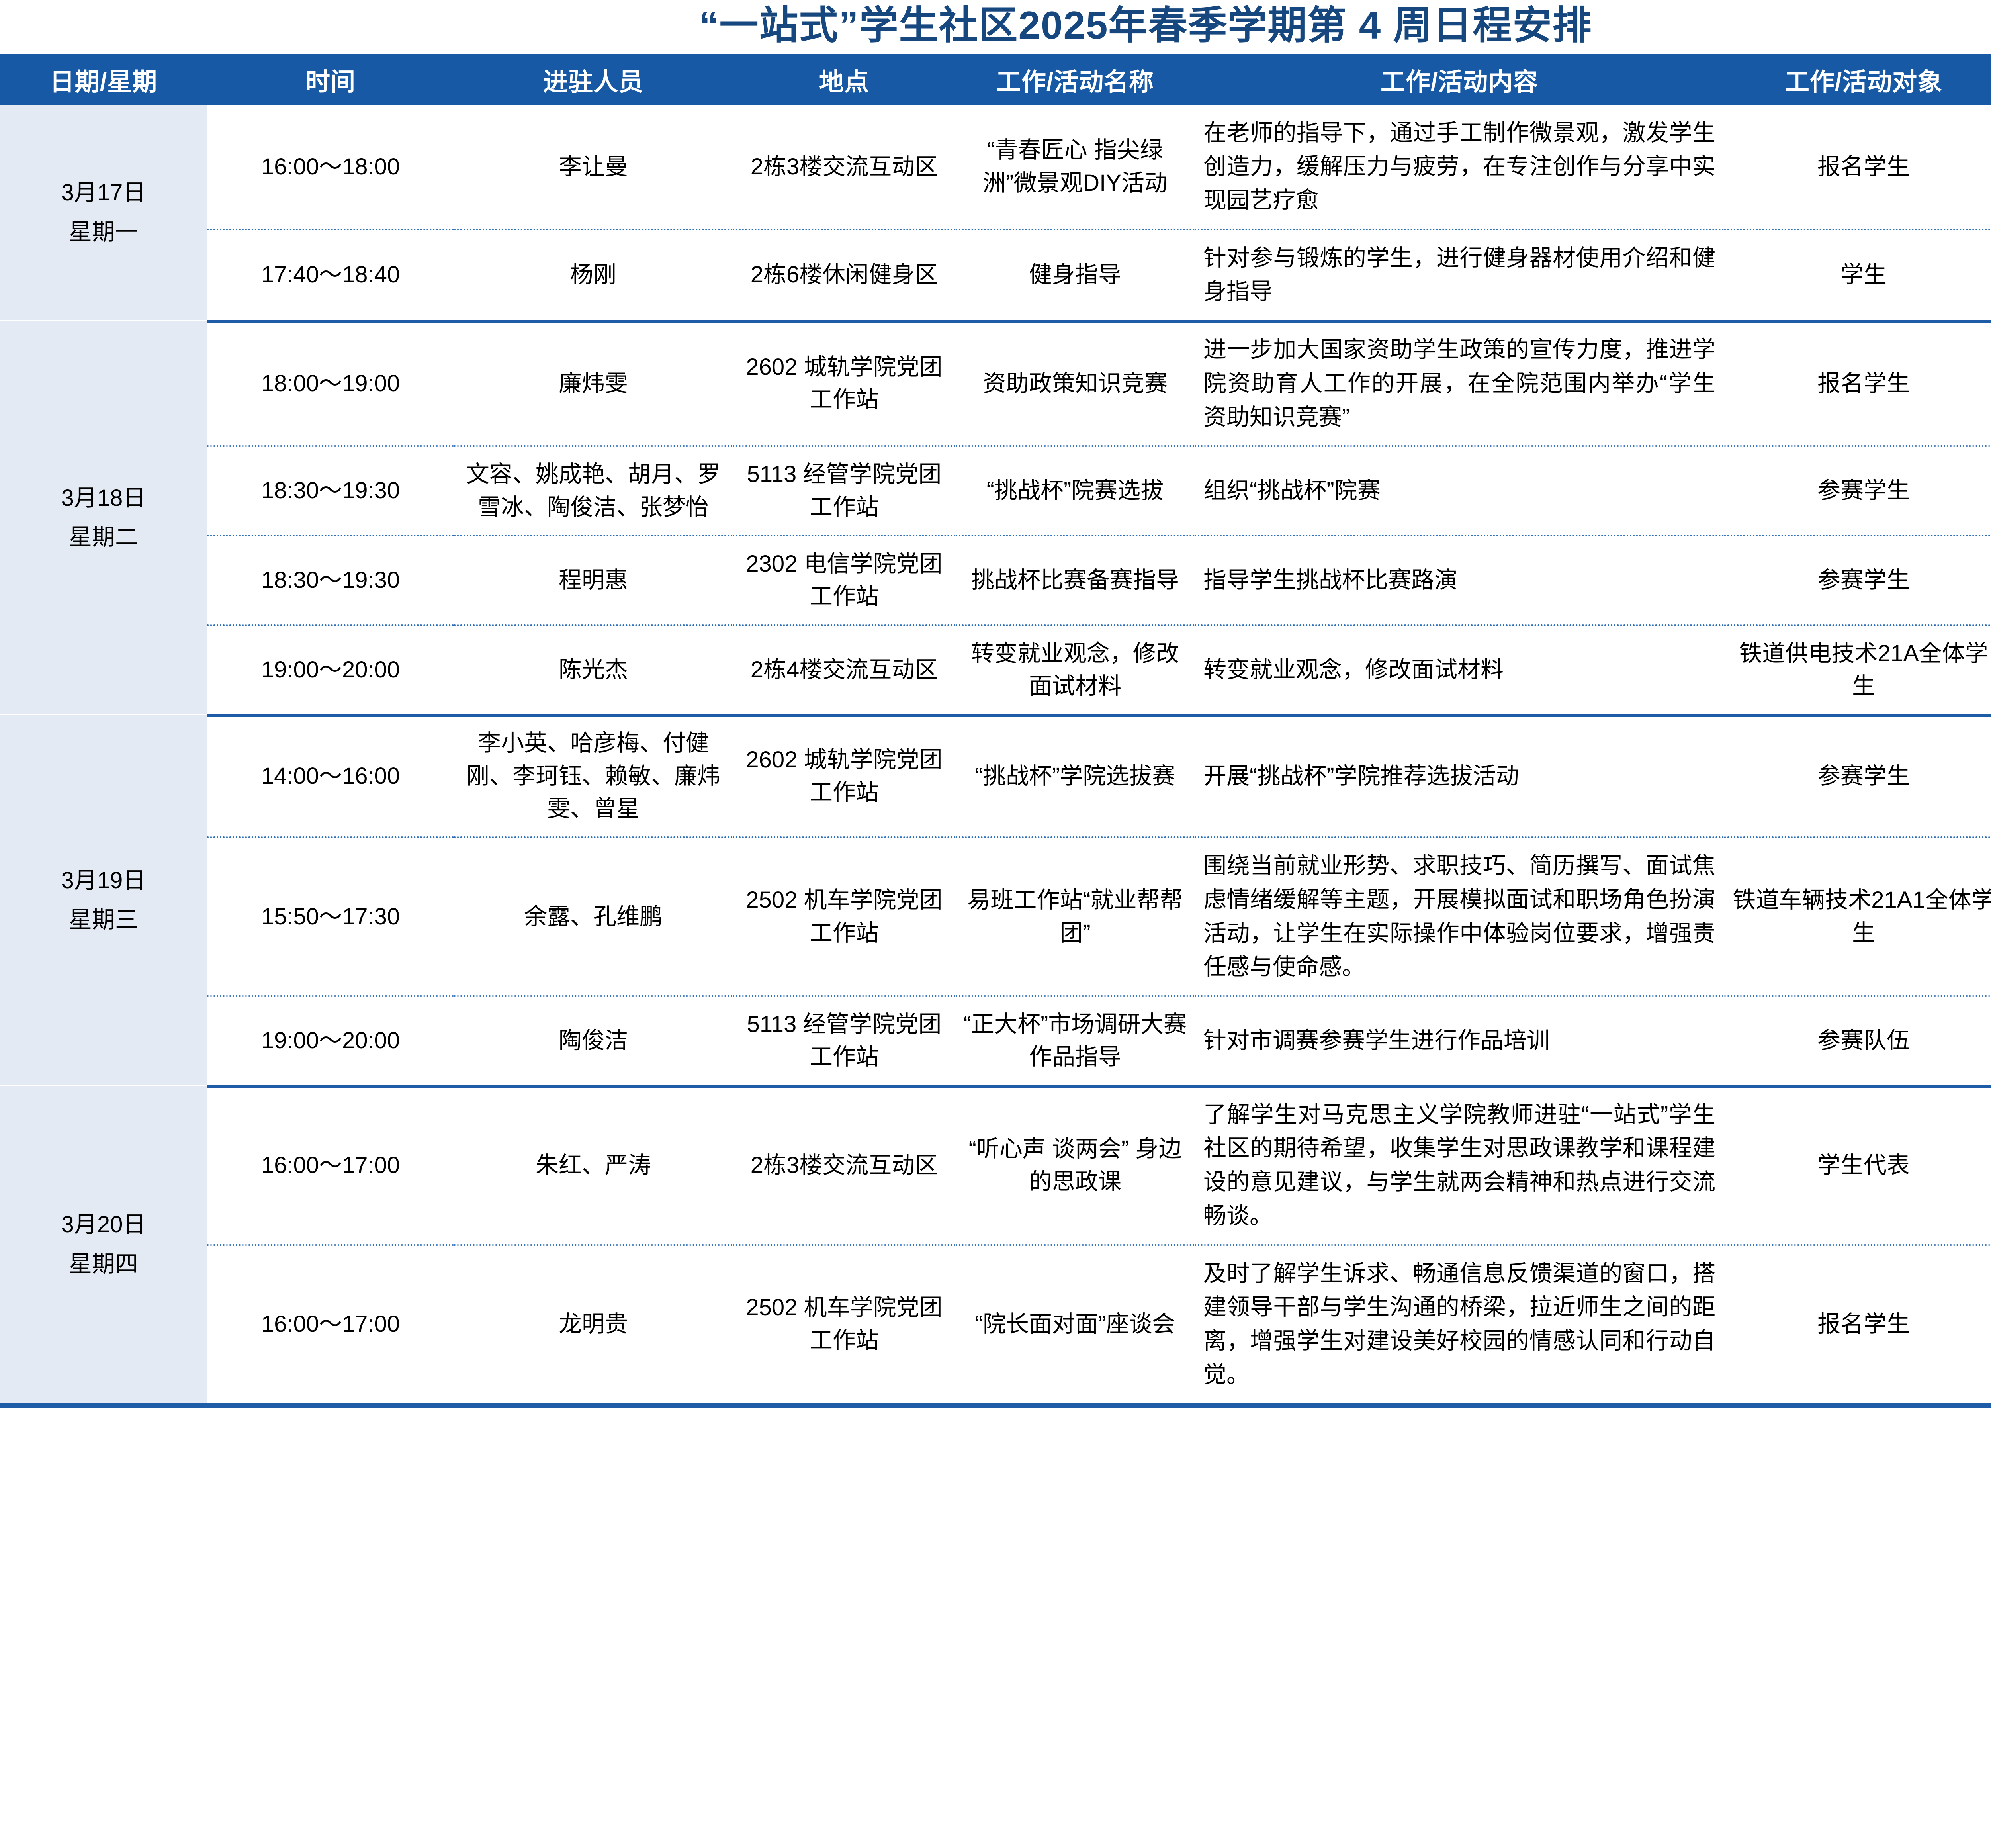 This screenshot has width=1991, height=1848. I want to click on page-title: “一站式”学生社区2025年春季学期第 4 周日程安排, so click(1145, 25).